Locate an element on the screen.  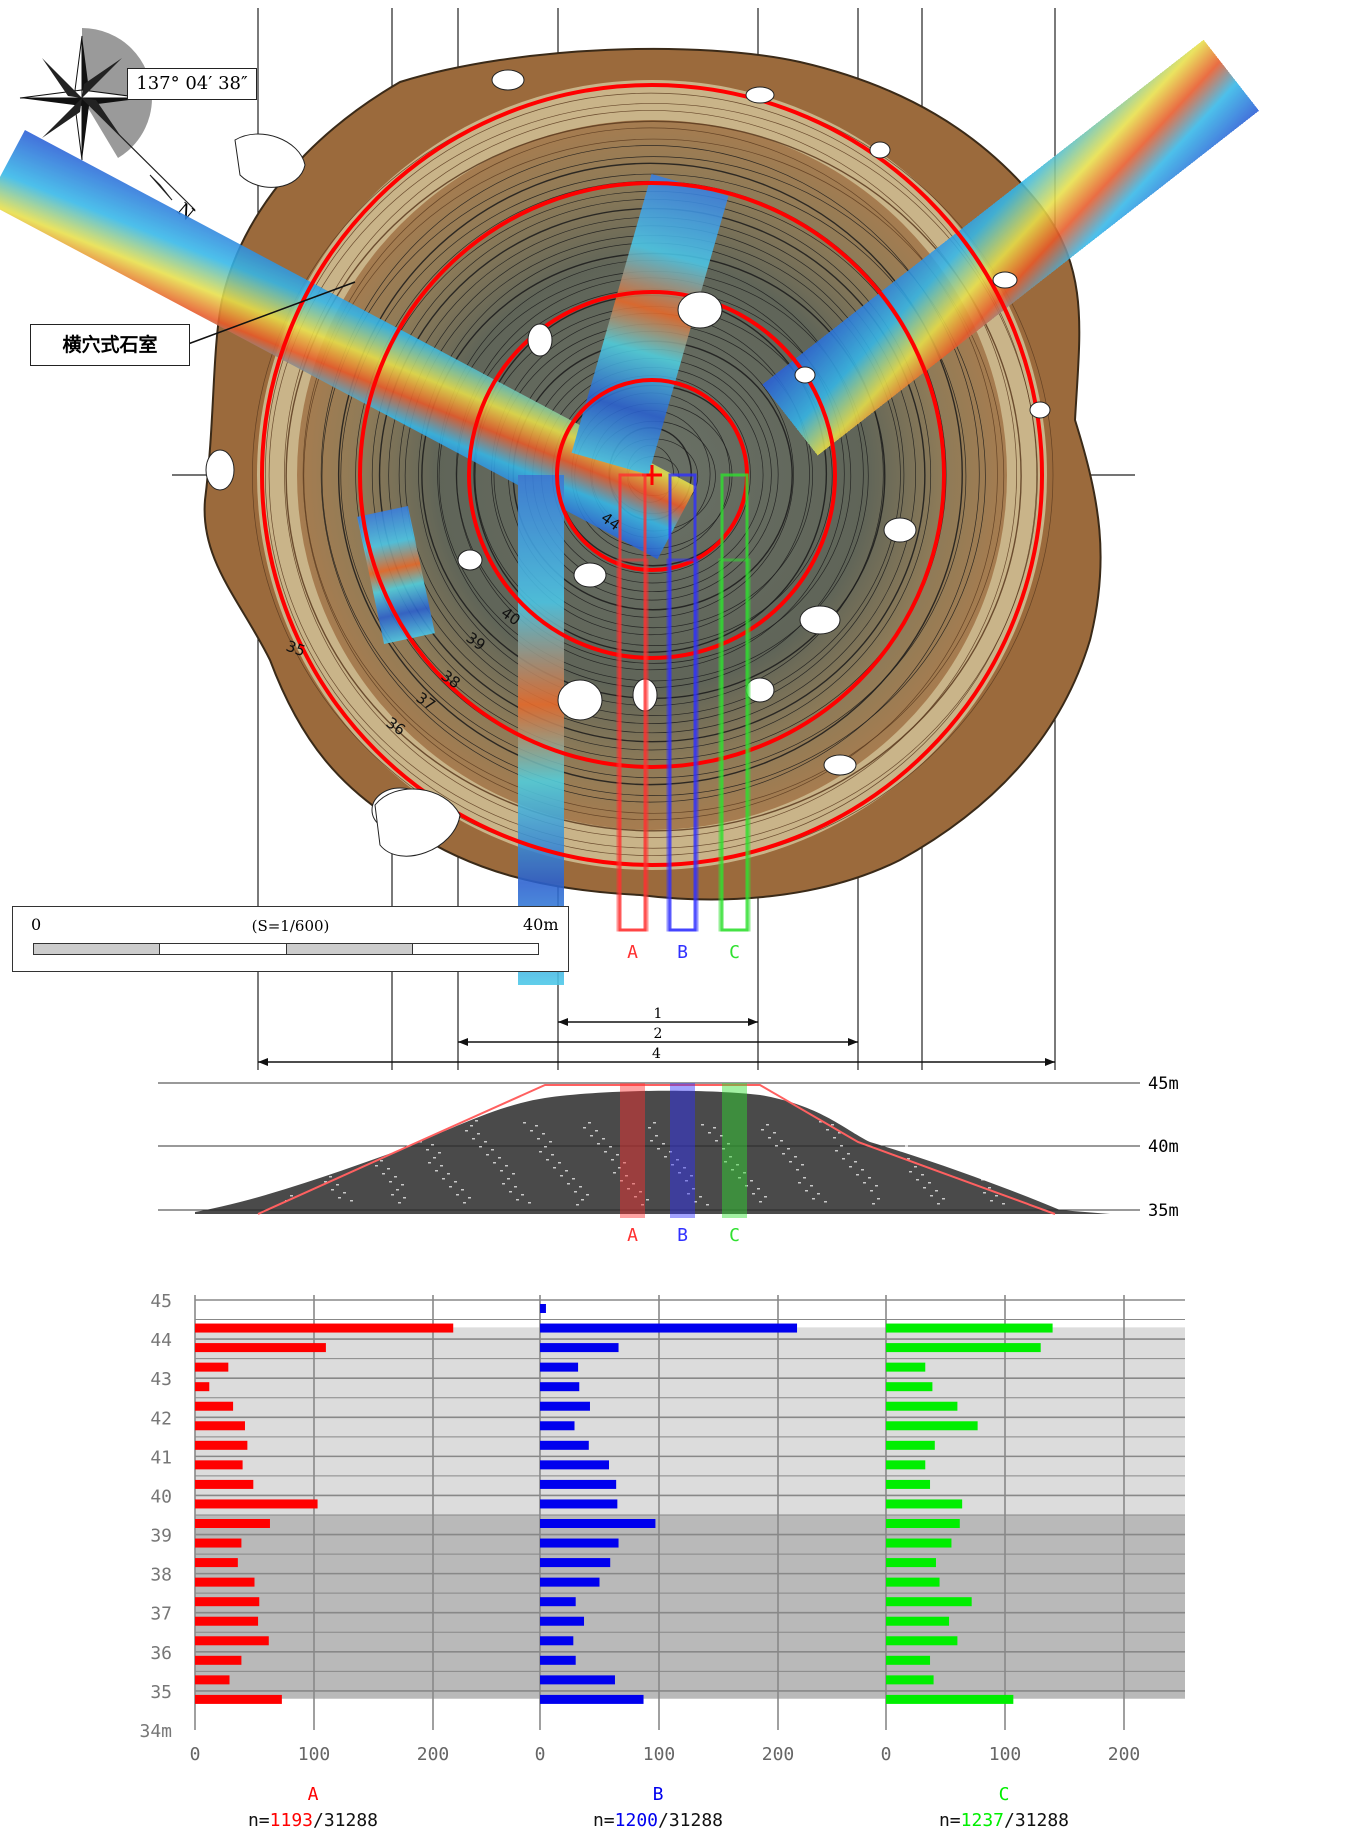
elevation-band is located at coordinates (690, 1421).